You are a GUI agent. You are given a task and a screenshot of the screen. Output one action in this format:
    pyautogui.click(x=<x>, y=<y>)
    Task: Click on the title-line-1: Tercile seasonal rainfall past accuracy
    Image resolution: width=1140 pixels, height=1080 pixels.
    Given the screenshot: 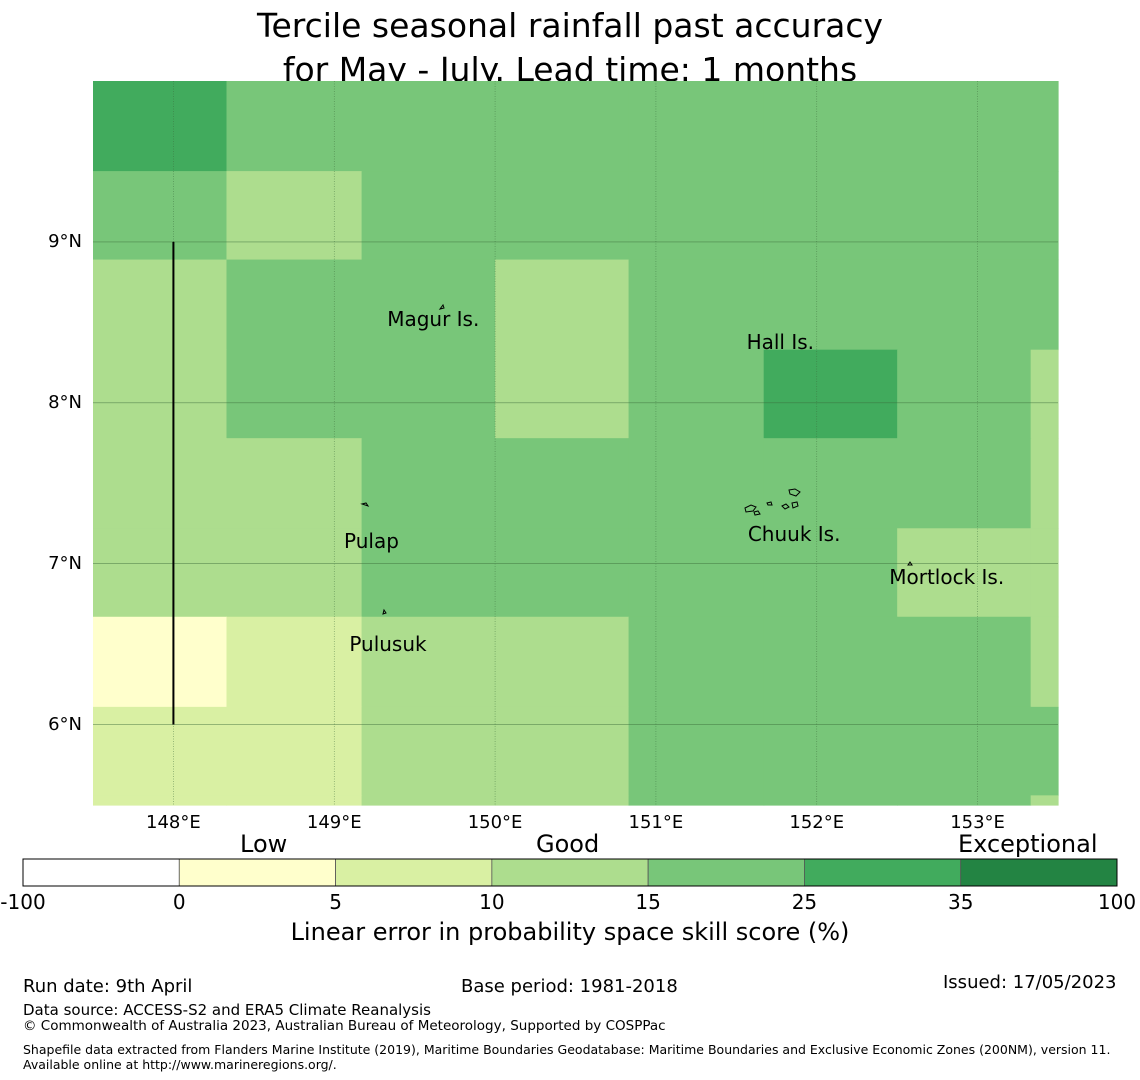 What is the action you would take?
    pyautogui.click(x=570, y=25)
    